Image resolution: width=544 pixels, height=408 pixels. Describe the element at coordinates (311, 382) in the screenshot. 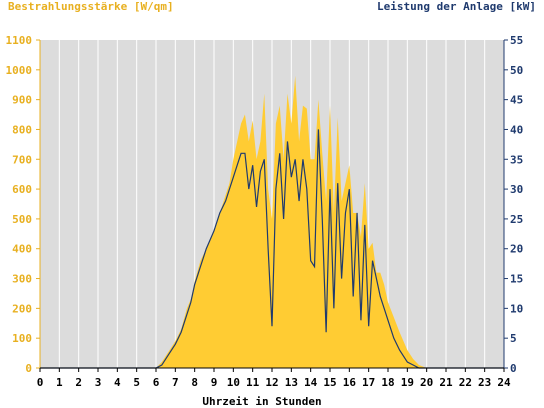

I see `x-tick-label: 14` at that location.